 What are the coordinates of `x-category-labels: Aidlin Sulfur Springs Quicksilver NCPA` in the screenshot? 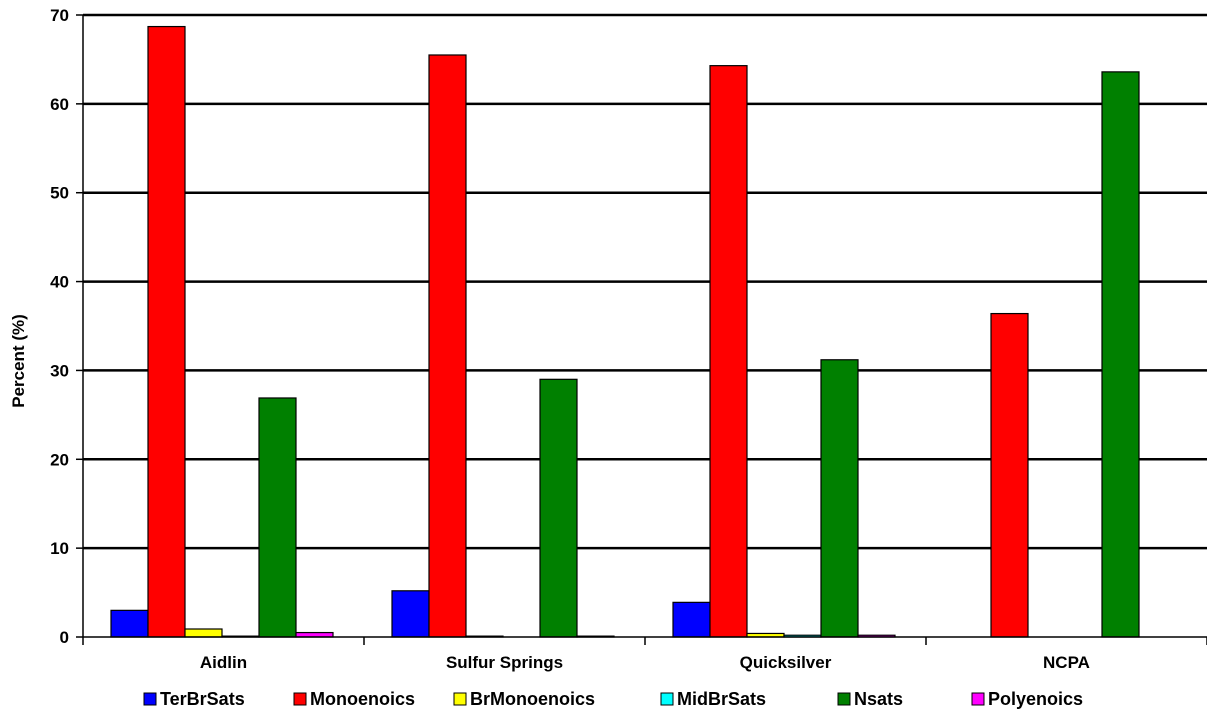 It's located at (645, 662).